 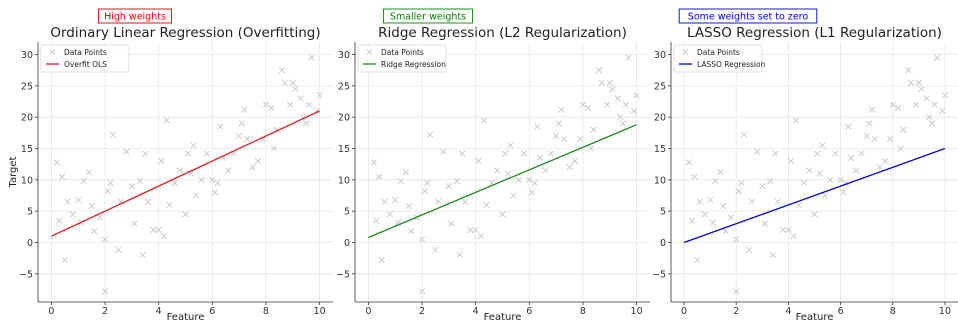 What do you see at coordinates (27, 149) in the screenshot?
I see `y-tick-label: 15` at bounding box center [27, 149].